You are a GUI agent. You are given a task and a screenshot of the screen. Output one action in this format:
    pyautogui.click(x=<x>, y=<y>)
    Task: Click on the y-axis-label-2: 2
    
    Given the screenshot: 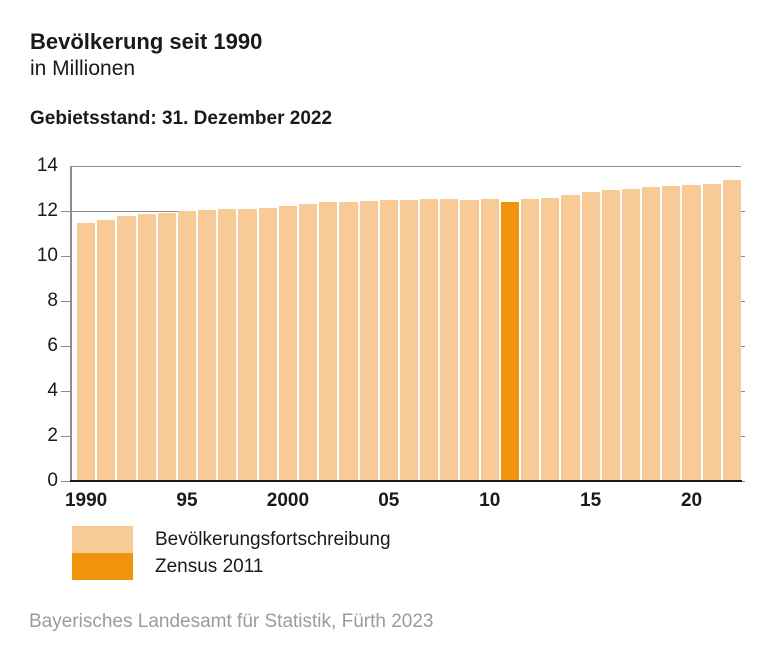 What is the action you would take?
    pyautogui.click(x=52, y=435)
    